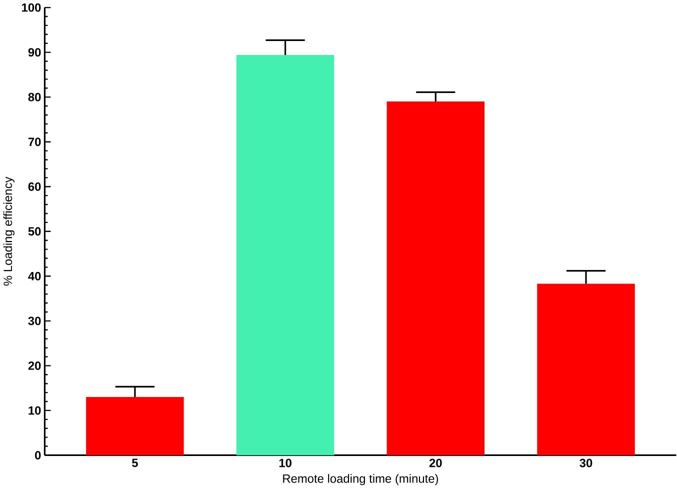 The image size is (677, 489). Describe the element at coordinates (34, 321) in the screenshot. I see `y-tick-label: 30` at that location.